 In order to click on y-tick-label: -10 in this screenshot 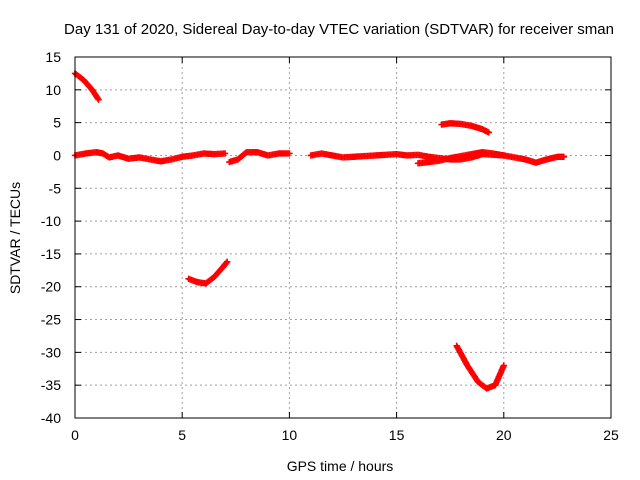, I will do `click(51, 221)`.